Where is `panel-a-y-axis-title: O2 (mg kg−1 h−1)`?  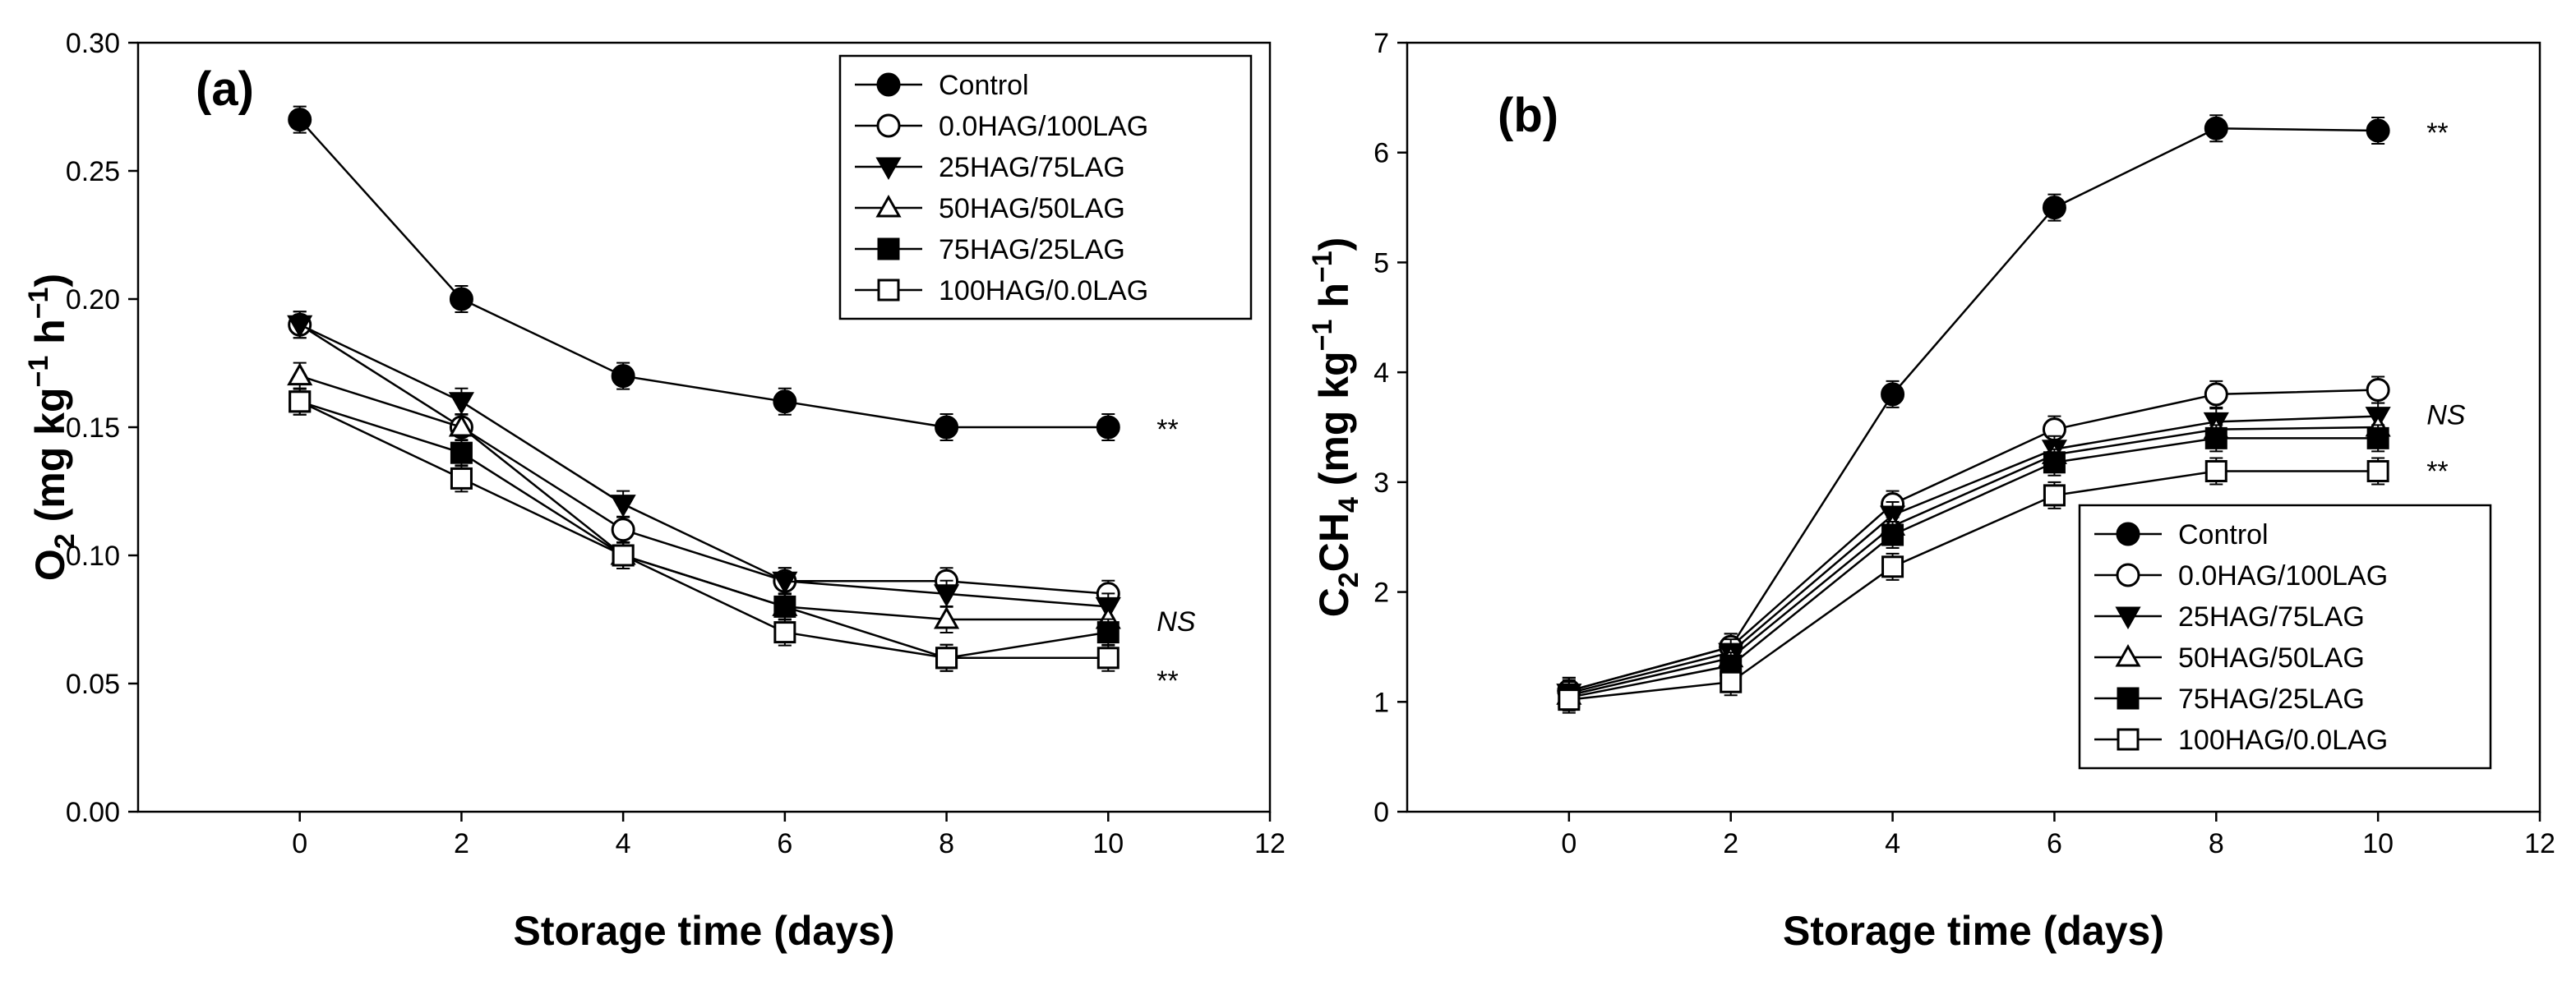 panel-a-y-axis-title: O2 (mg kg−1 h−1) is located at coordinates (52, 427).